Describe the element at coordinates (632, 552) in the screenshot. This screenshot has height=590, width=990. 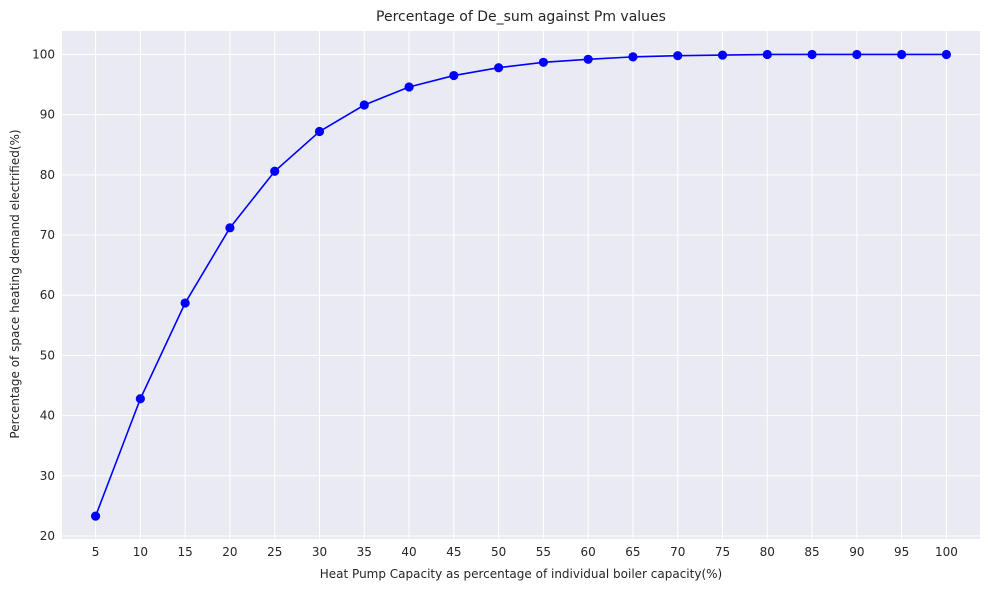
I see `x-tick-label: 65` at that location.